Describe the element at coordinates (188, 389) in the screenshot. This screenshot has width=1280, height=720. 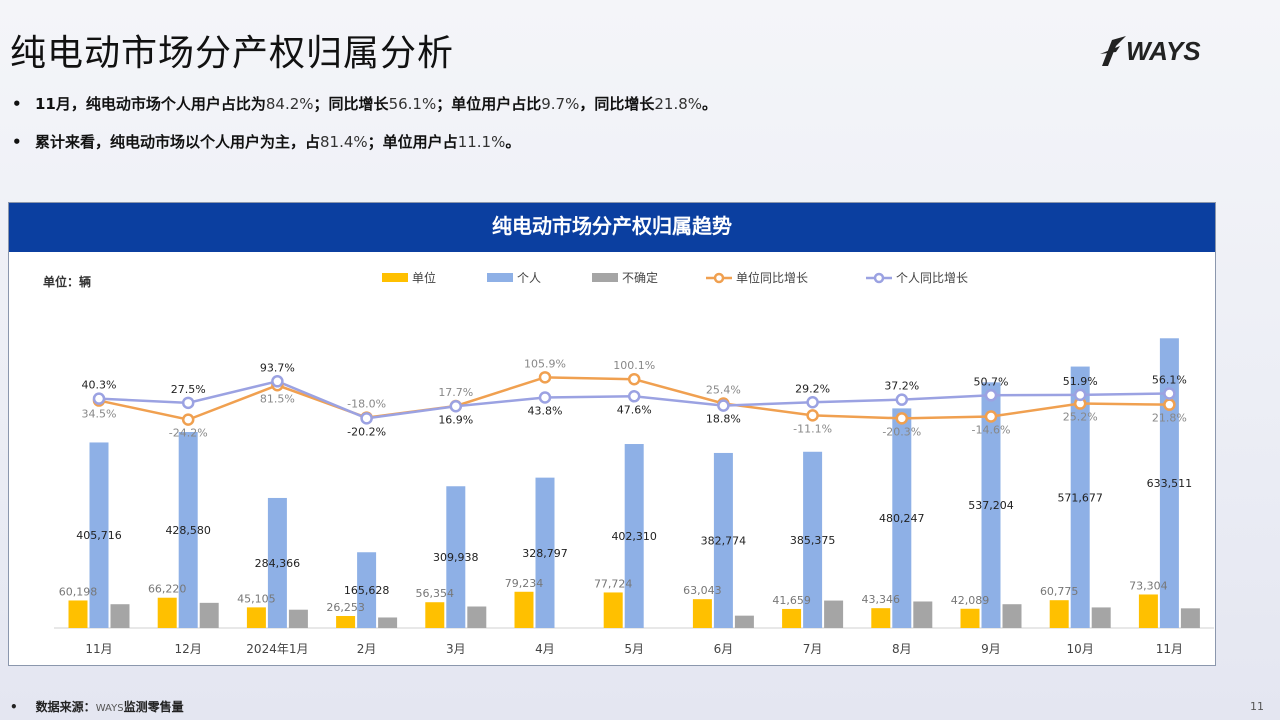
I see `personal-growth-label: 27.5%` at that location.